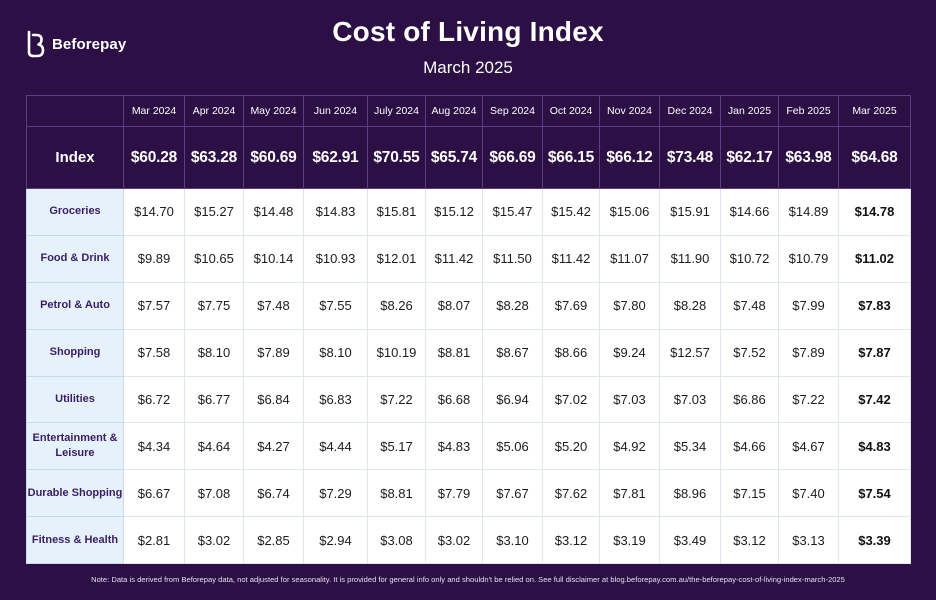  I want to click on value-cell: $15.47, so click(512, 212).